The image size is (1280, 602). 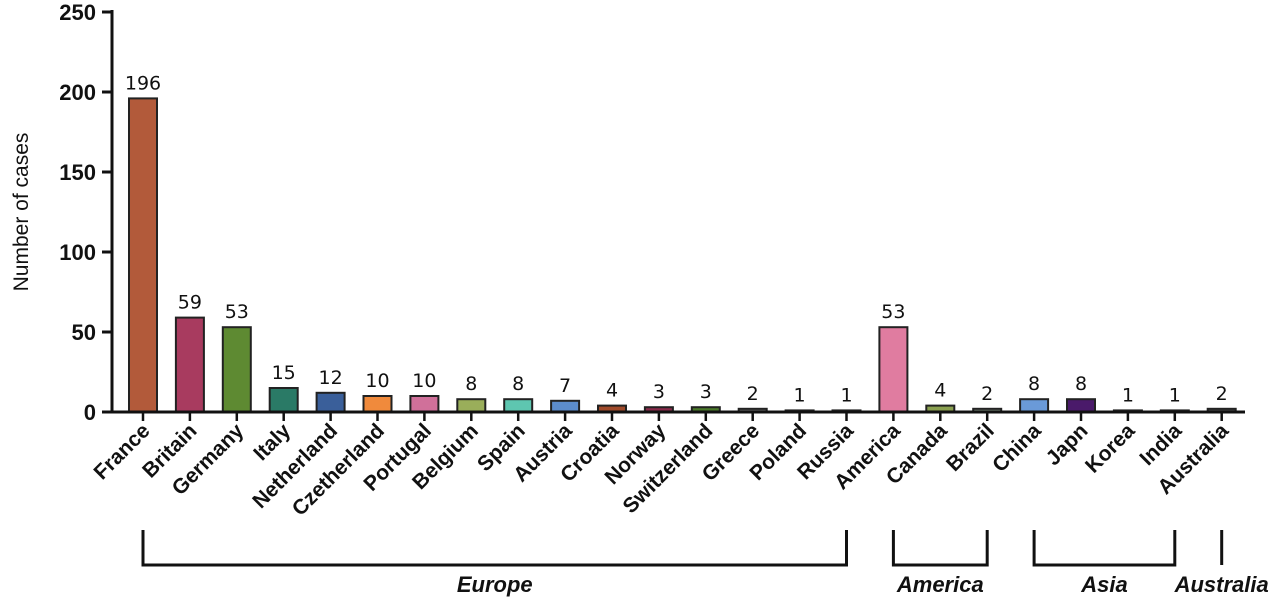 I want to click on bar-portugal, so click(x=424, y=404).